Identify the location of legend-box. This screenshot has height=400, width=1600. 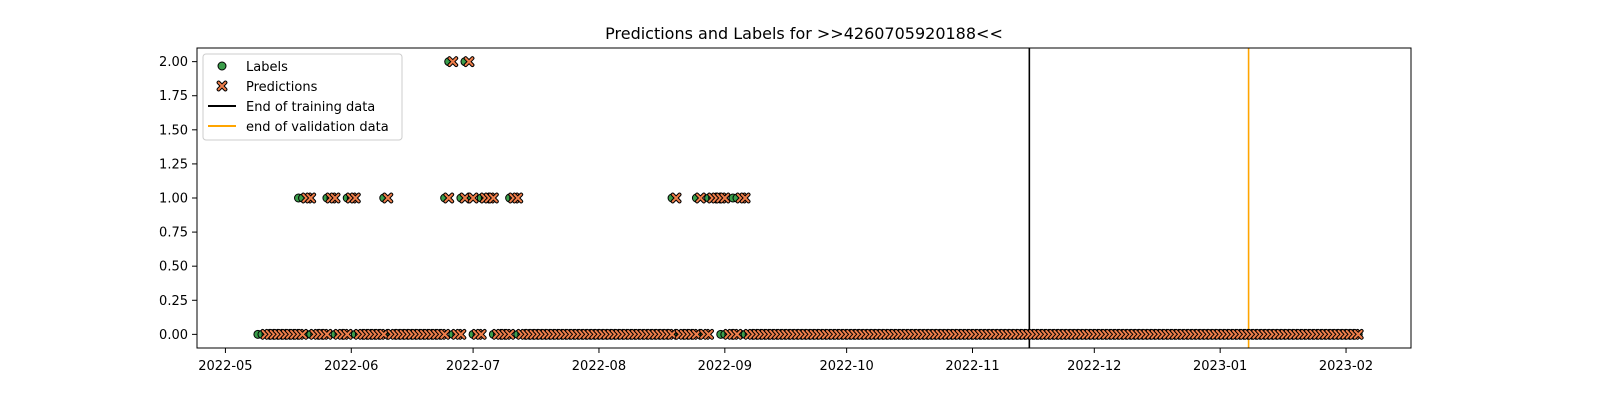
(302, 97).